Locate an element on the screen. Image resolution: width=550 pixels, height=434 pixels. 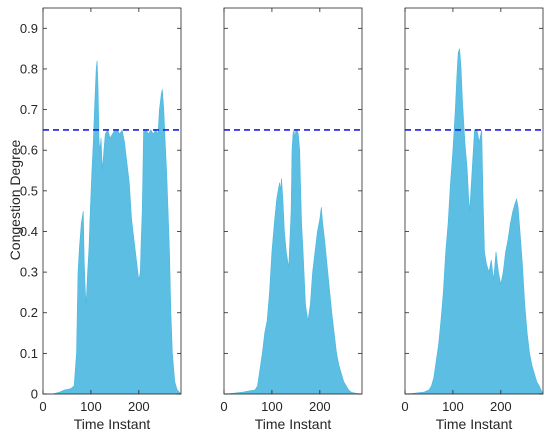
y-tick-label: 0.6 is located at coordinates (29, 150).